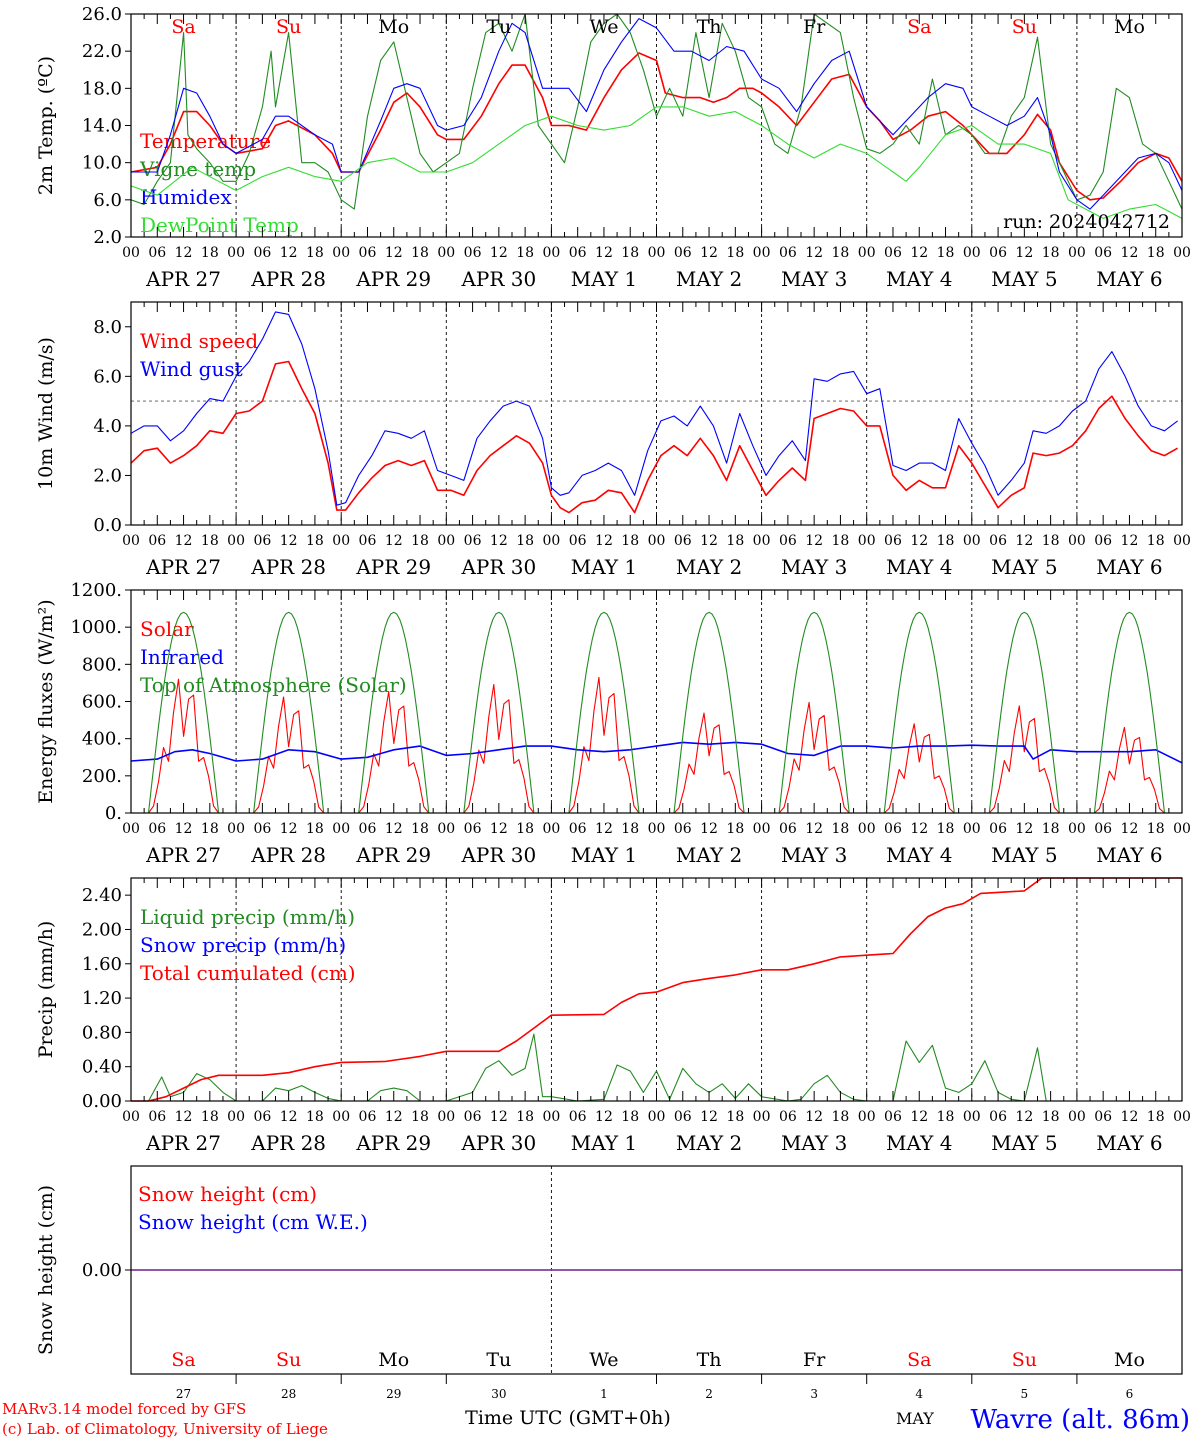  I want to click on day-number-label: 2, so click(709, 1394).